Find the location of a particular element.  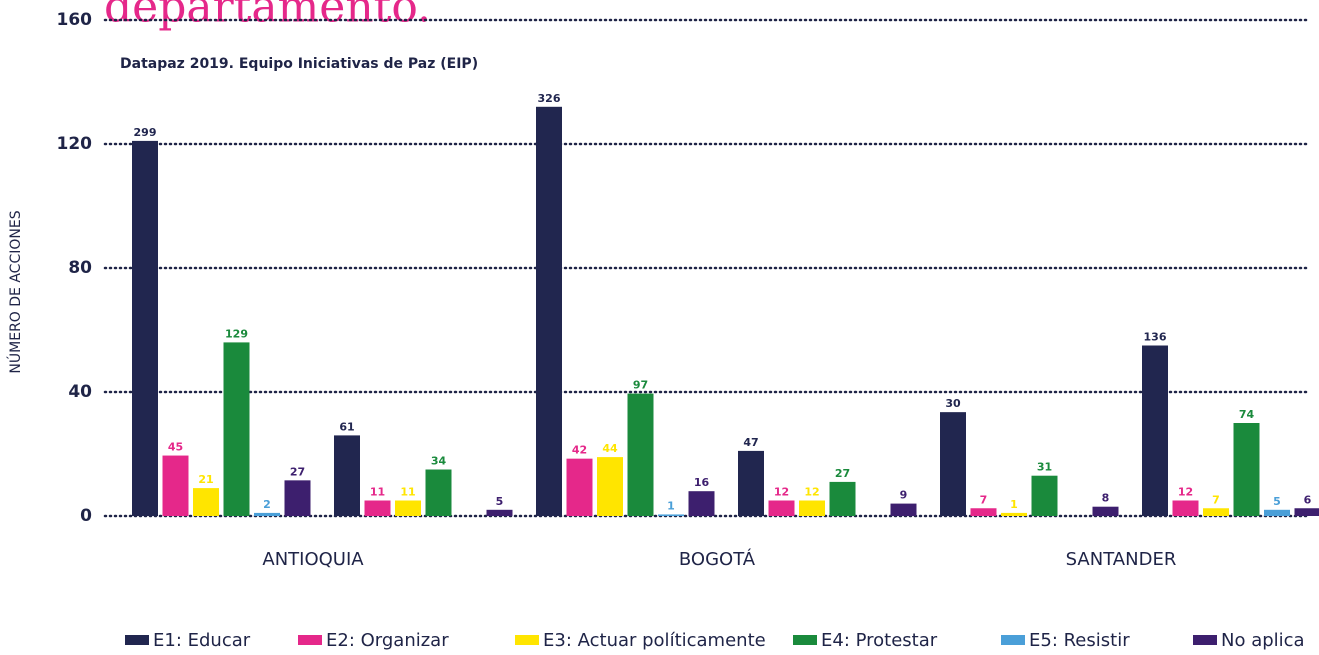

group-label: ANTIOQUIA is located at coordinates (313, 559).